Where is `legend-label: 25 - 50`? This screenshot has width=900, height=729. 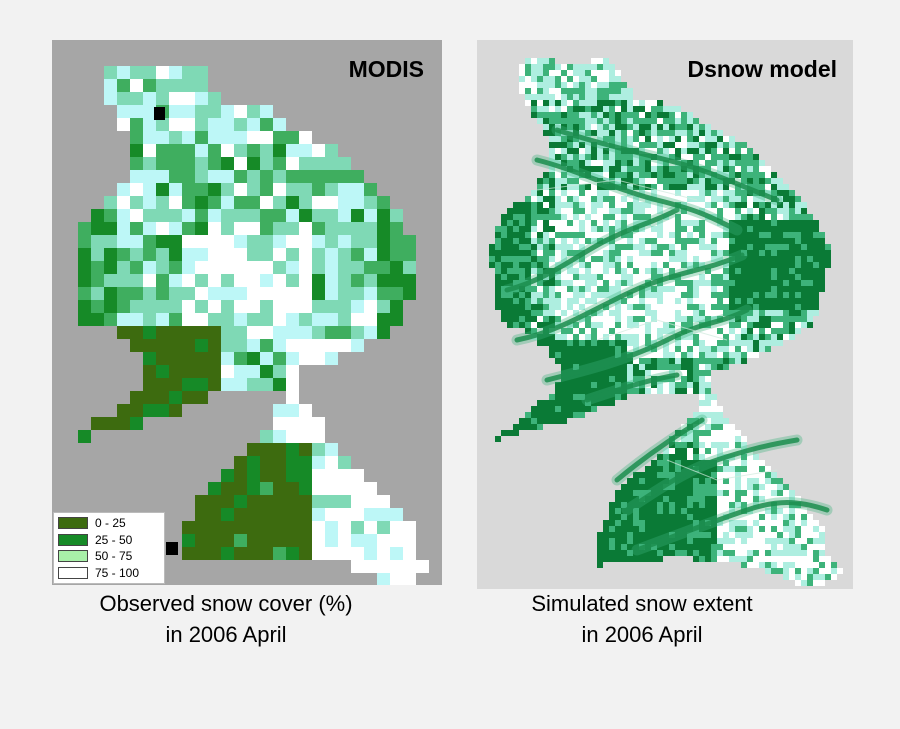
legend-label: 25 - 50 is located at coordinates (114, 539).